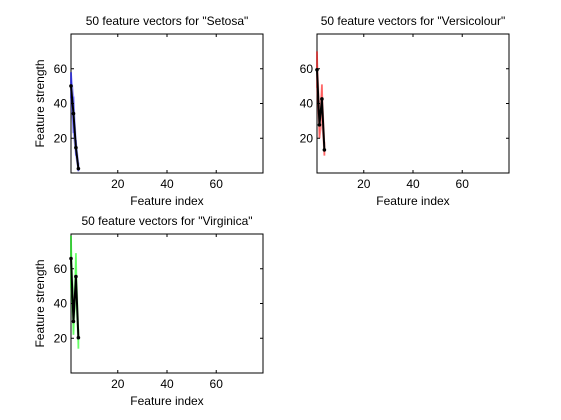 Image resolution: width=561 pixels, height=420 pixels. Describe the element at coordinates (167, 21) in the screenshot. I see `chart-title: 50 feature vectors for "Setosa"` at that location.